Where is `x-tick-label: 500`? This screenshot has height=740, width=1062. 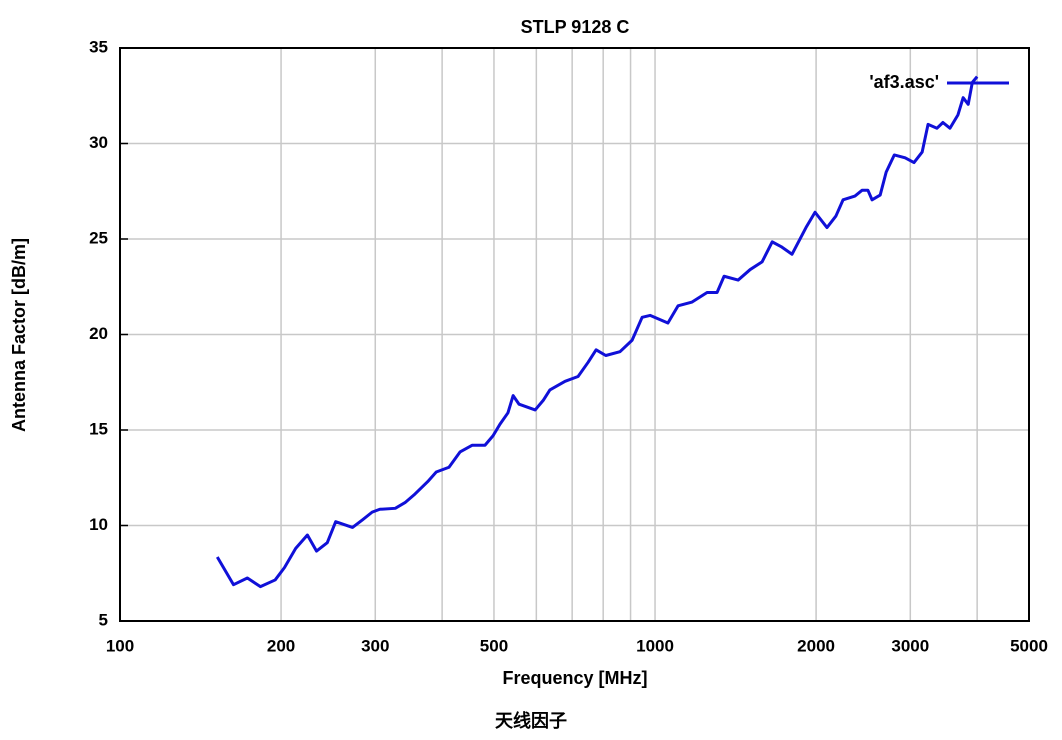 x-tick-label: 500 is located at coordinates (494, 645).